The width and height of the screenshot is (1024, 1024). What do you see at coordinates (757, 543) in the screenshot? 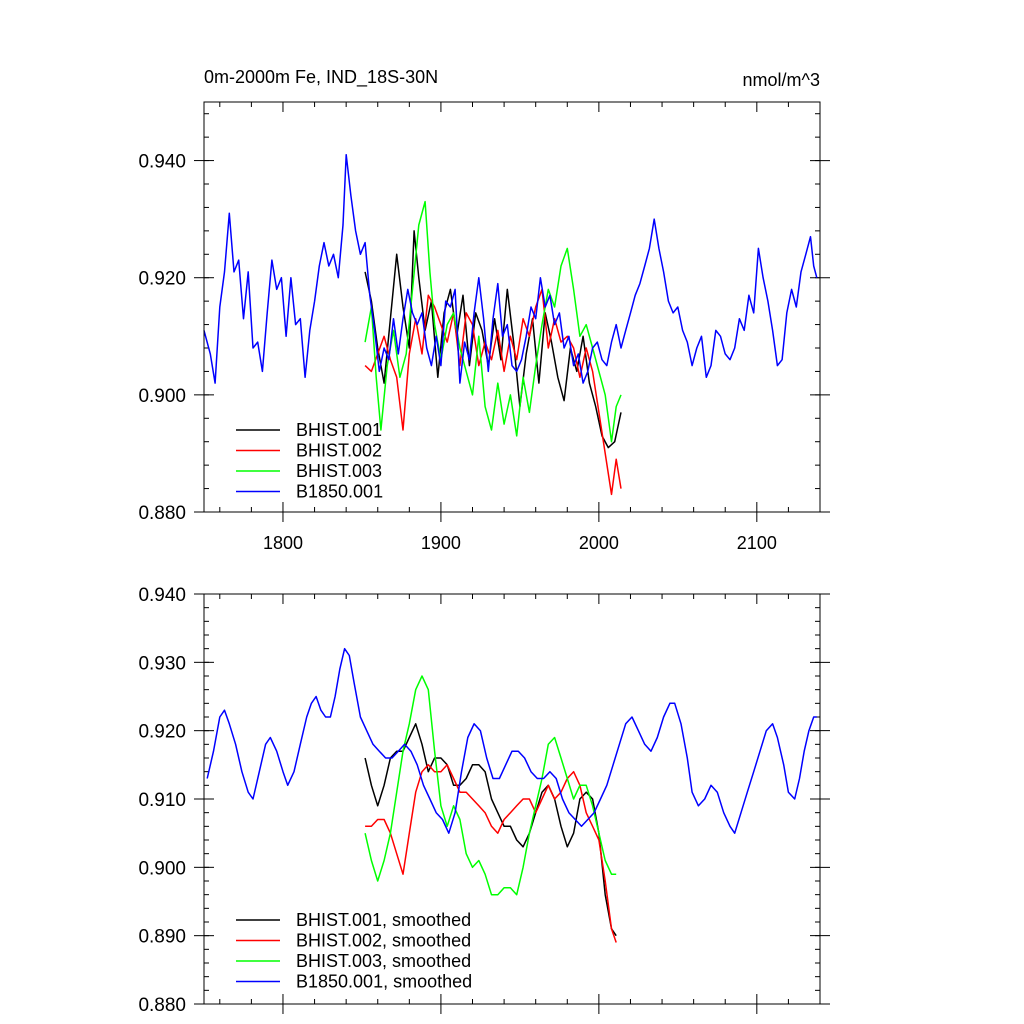
I see `x-tick-label: 2100` at bounding box center [757, 543].